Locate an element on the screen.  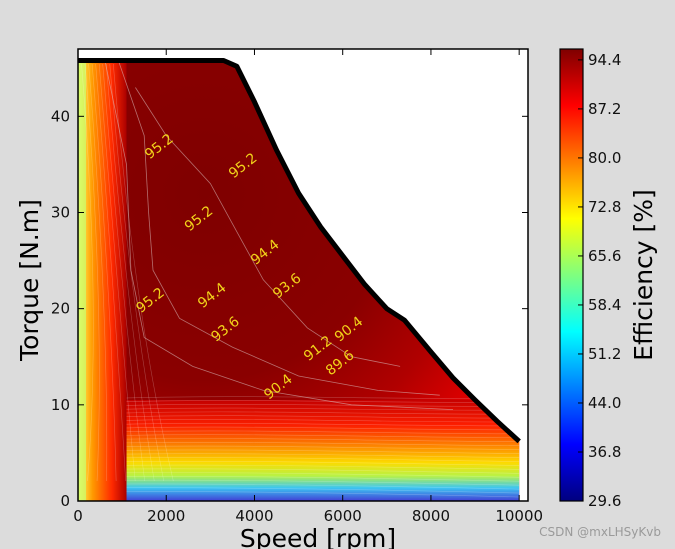
y-tick-label: 0 is located at coordinates (65, 501).